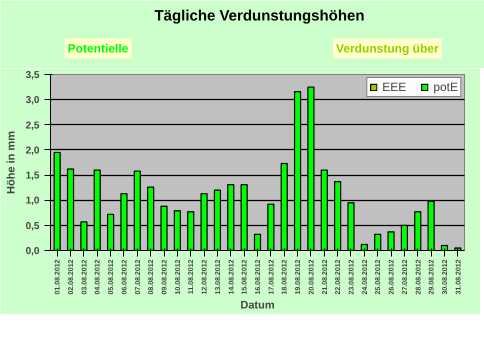 The width and height of the screenshot is (484, 361). What do you see at coordinates (33, 100) in the screenshot?
I see `y-tick-label: 3,0` at bounding box center [33, 100].